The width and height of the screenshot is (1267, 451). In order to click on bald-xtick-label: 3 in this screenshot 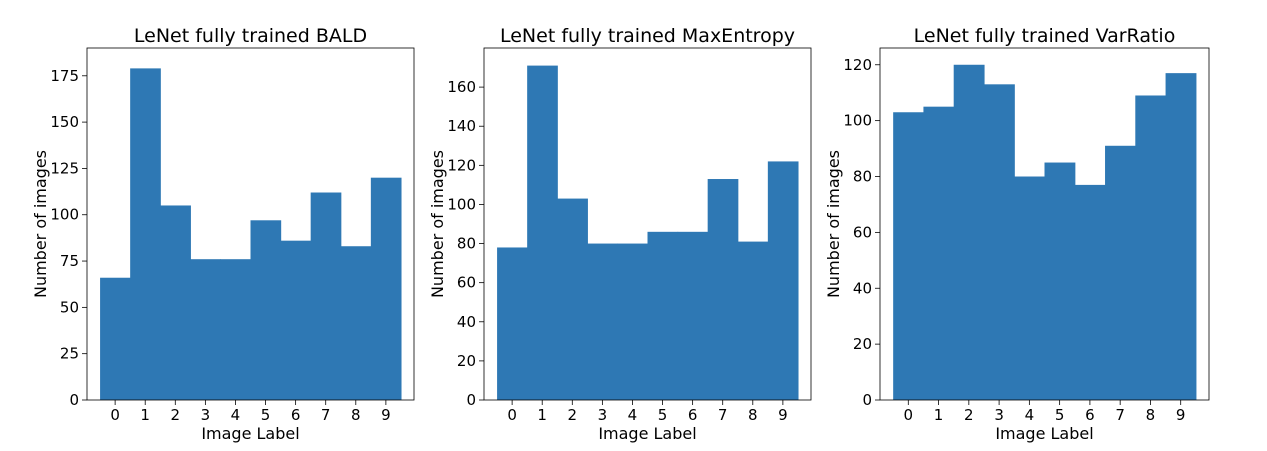, I will do `click(206, 415)`.